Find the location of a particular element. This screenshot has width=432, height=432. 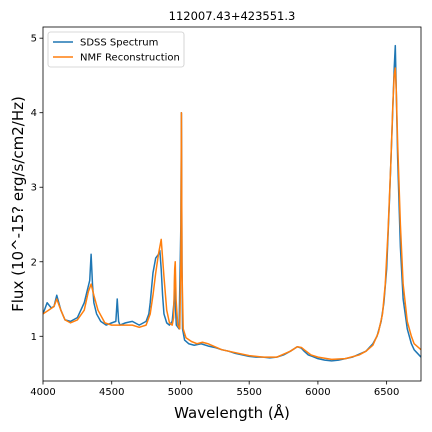

x-axis-label: Wavelength (Å) is located at coordinates (232, 412).